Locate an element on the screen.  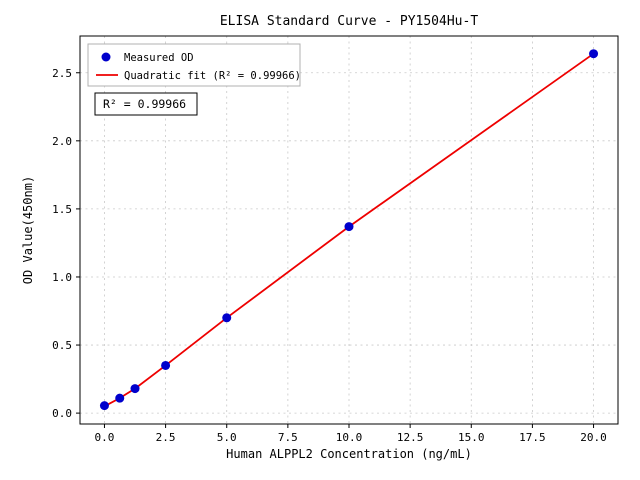
x-axis-label: Human ALPPL2 Concentration (ng/mL) is located at coordinates (349, 454).